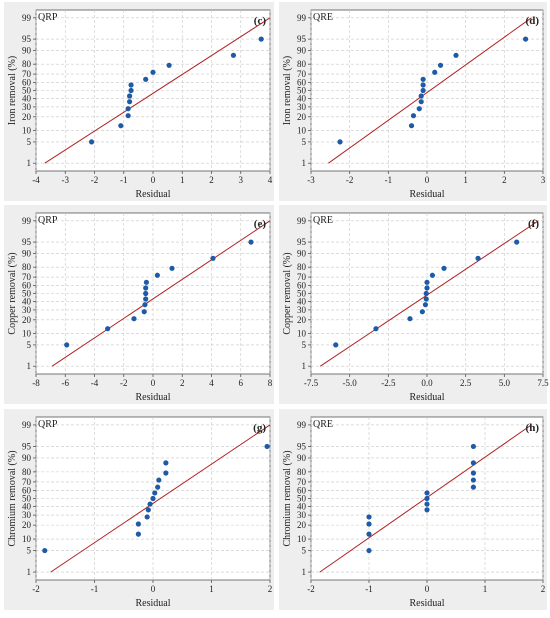  Describe the element at coordinates (311, 383) in the screenshot. I see `x-tick-label: -7.5` at that location.